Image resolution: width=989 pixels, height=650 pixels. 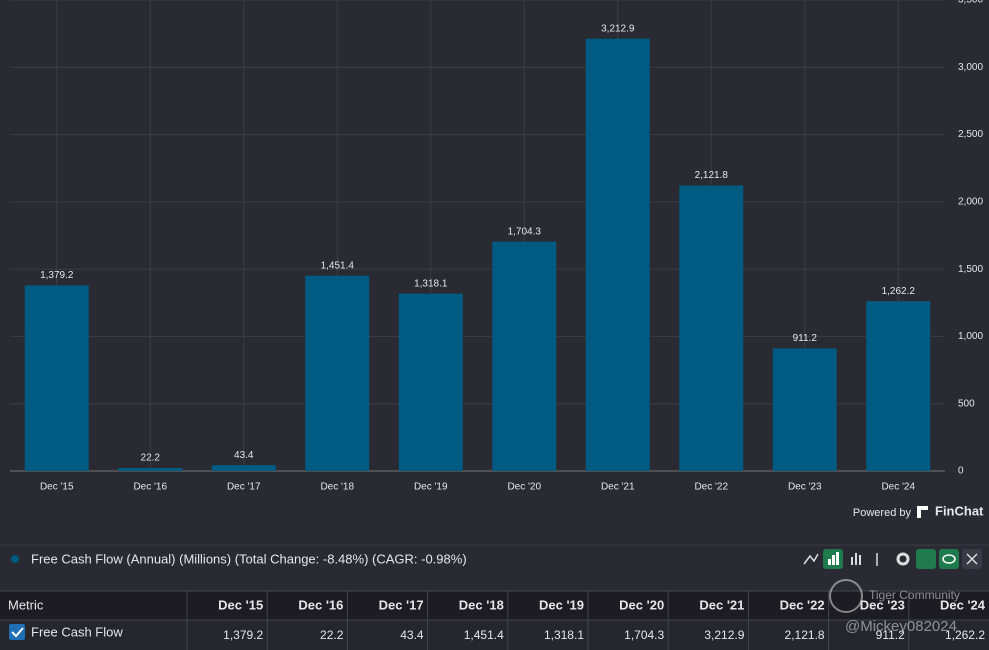 What do you see at coordinates (892, 559) in the screenshot?
I see `toolbar` at bounding box center [892, 559].